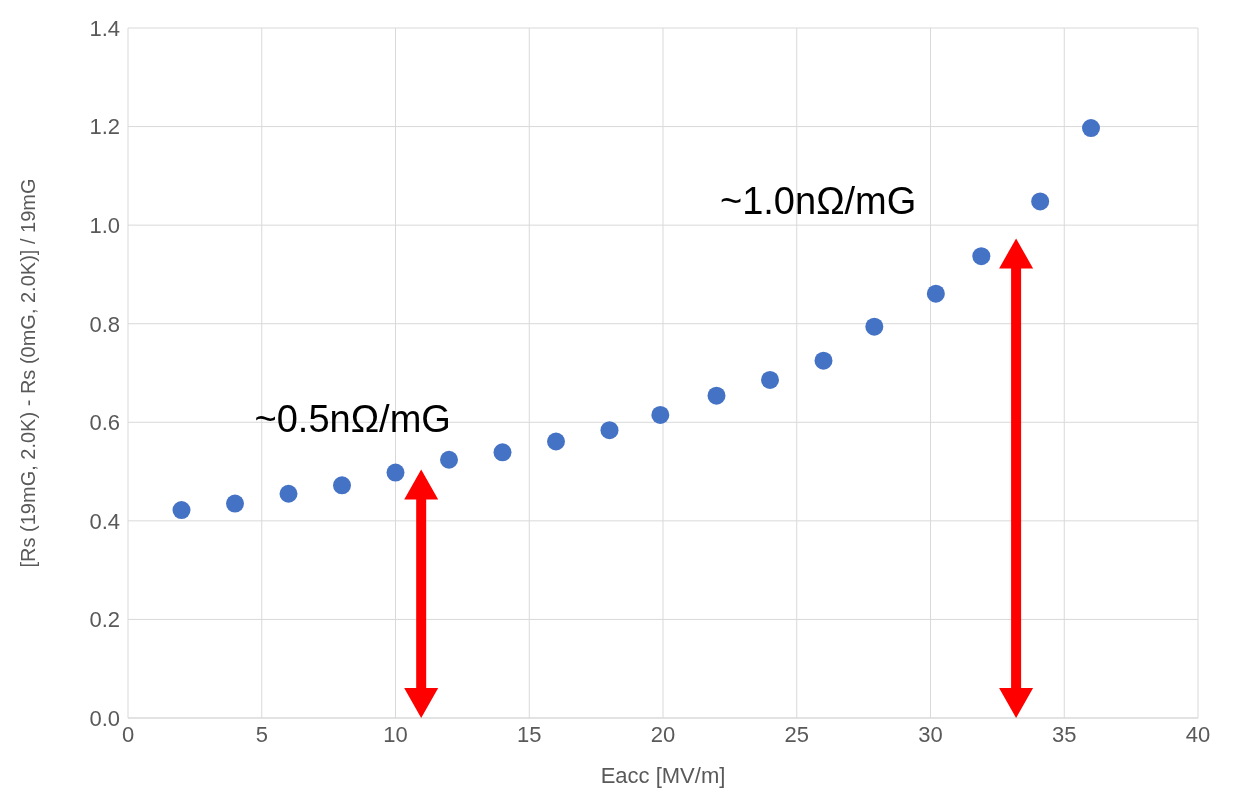  Describe the element at coordinates (104, 324) in the screenshot. I see `y-tick-label: 0.8` at that location.